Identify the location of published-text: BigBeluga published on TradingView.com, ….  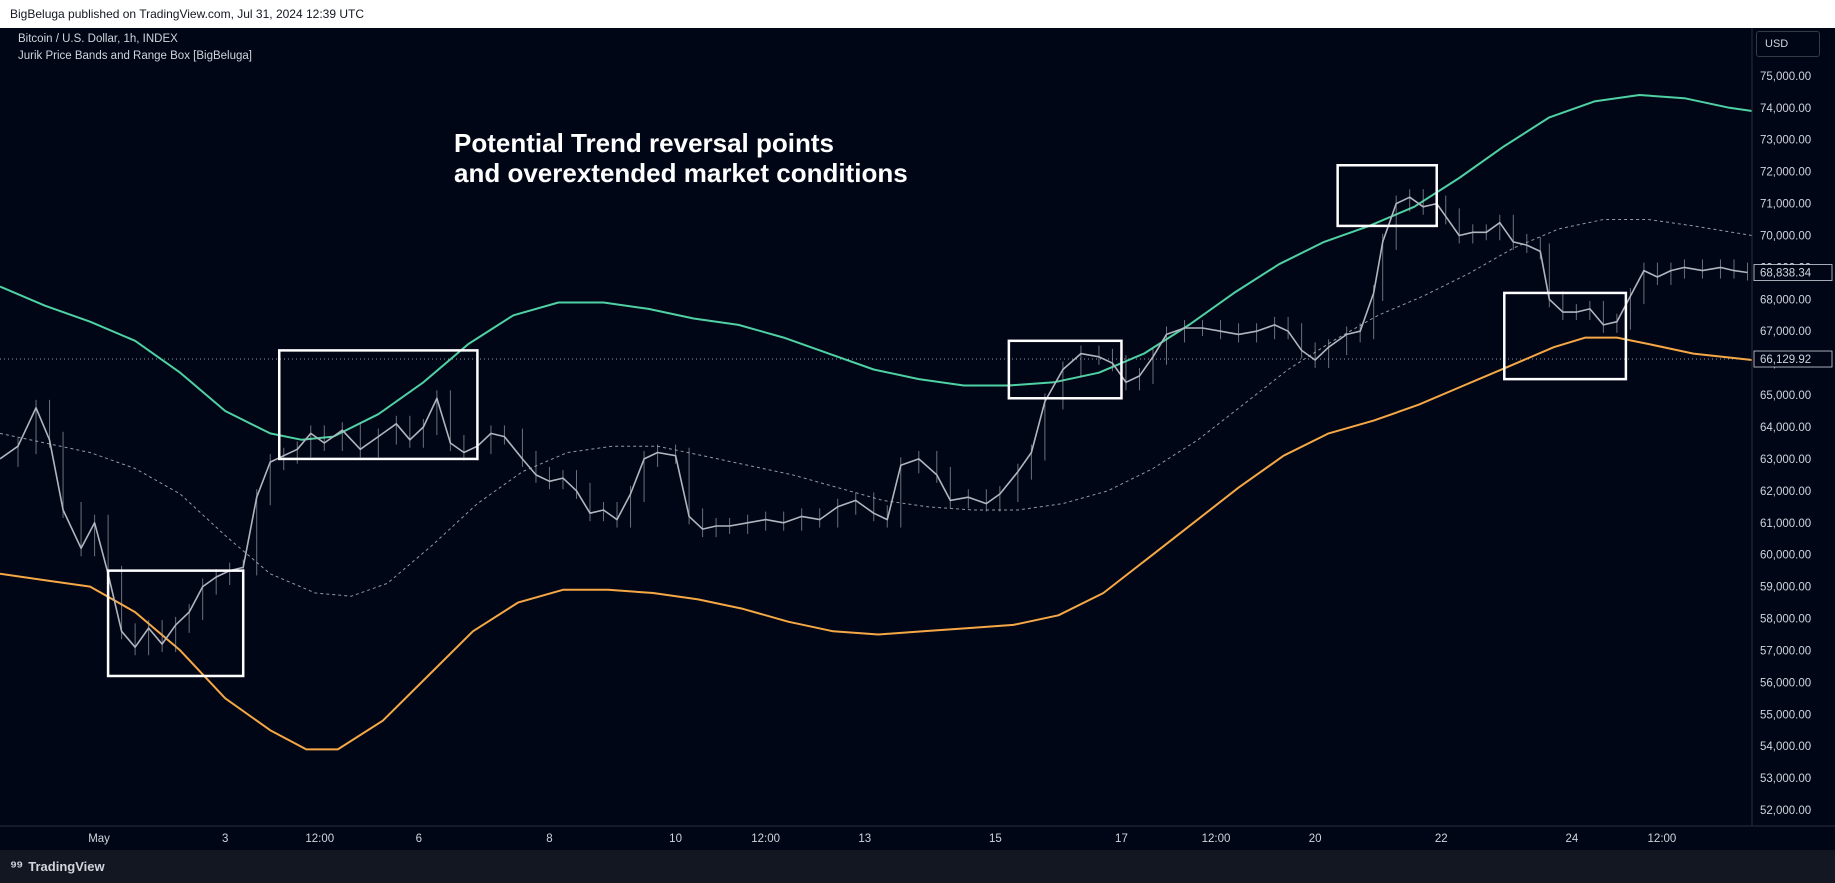
(187, 14).